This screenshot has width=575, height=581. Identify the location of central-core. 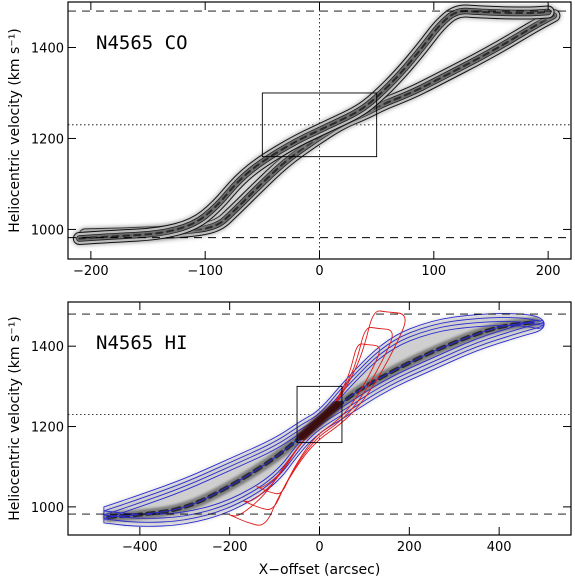
(319, 420).